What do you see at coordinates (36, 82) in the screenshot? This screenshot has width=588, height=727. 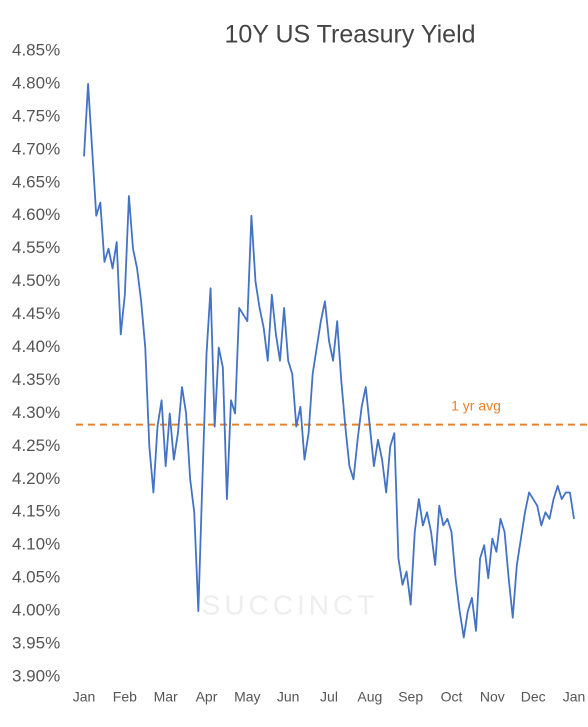 I see `y-tick-label: 4.80%` at bounding box center [36, 82].